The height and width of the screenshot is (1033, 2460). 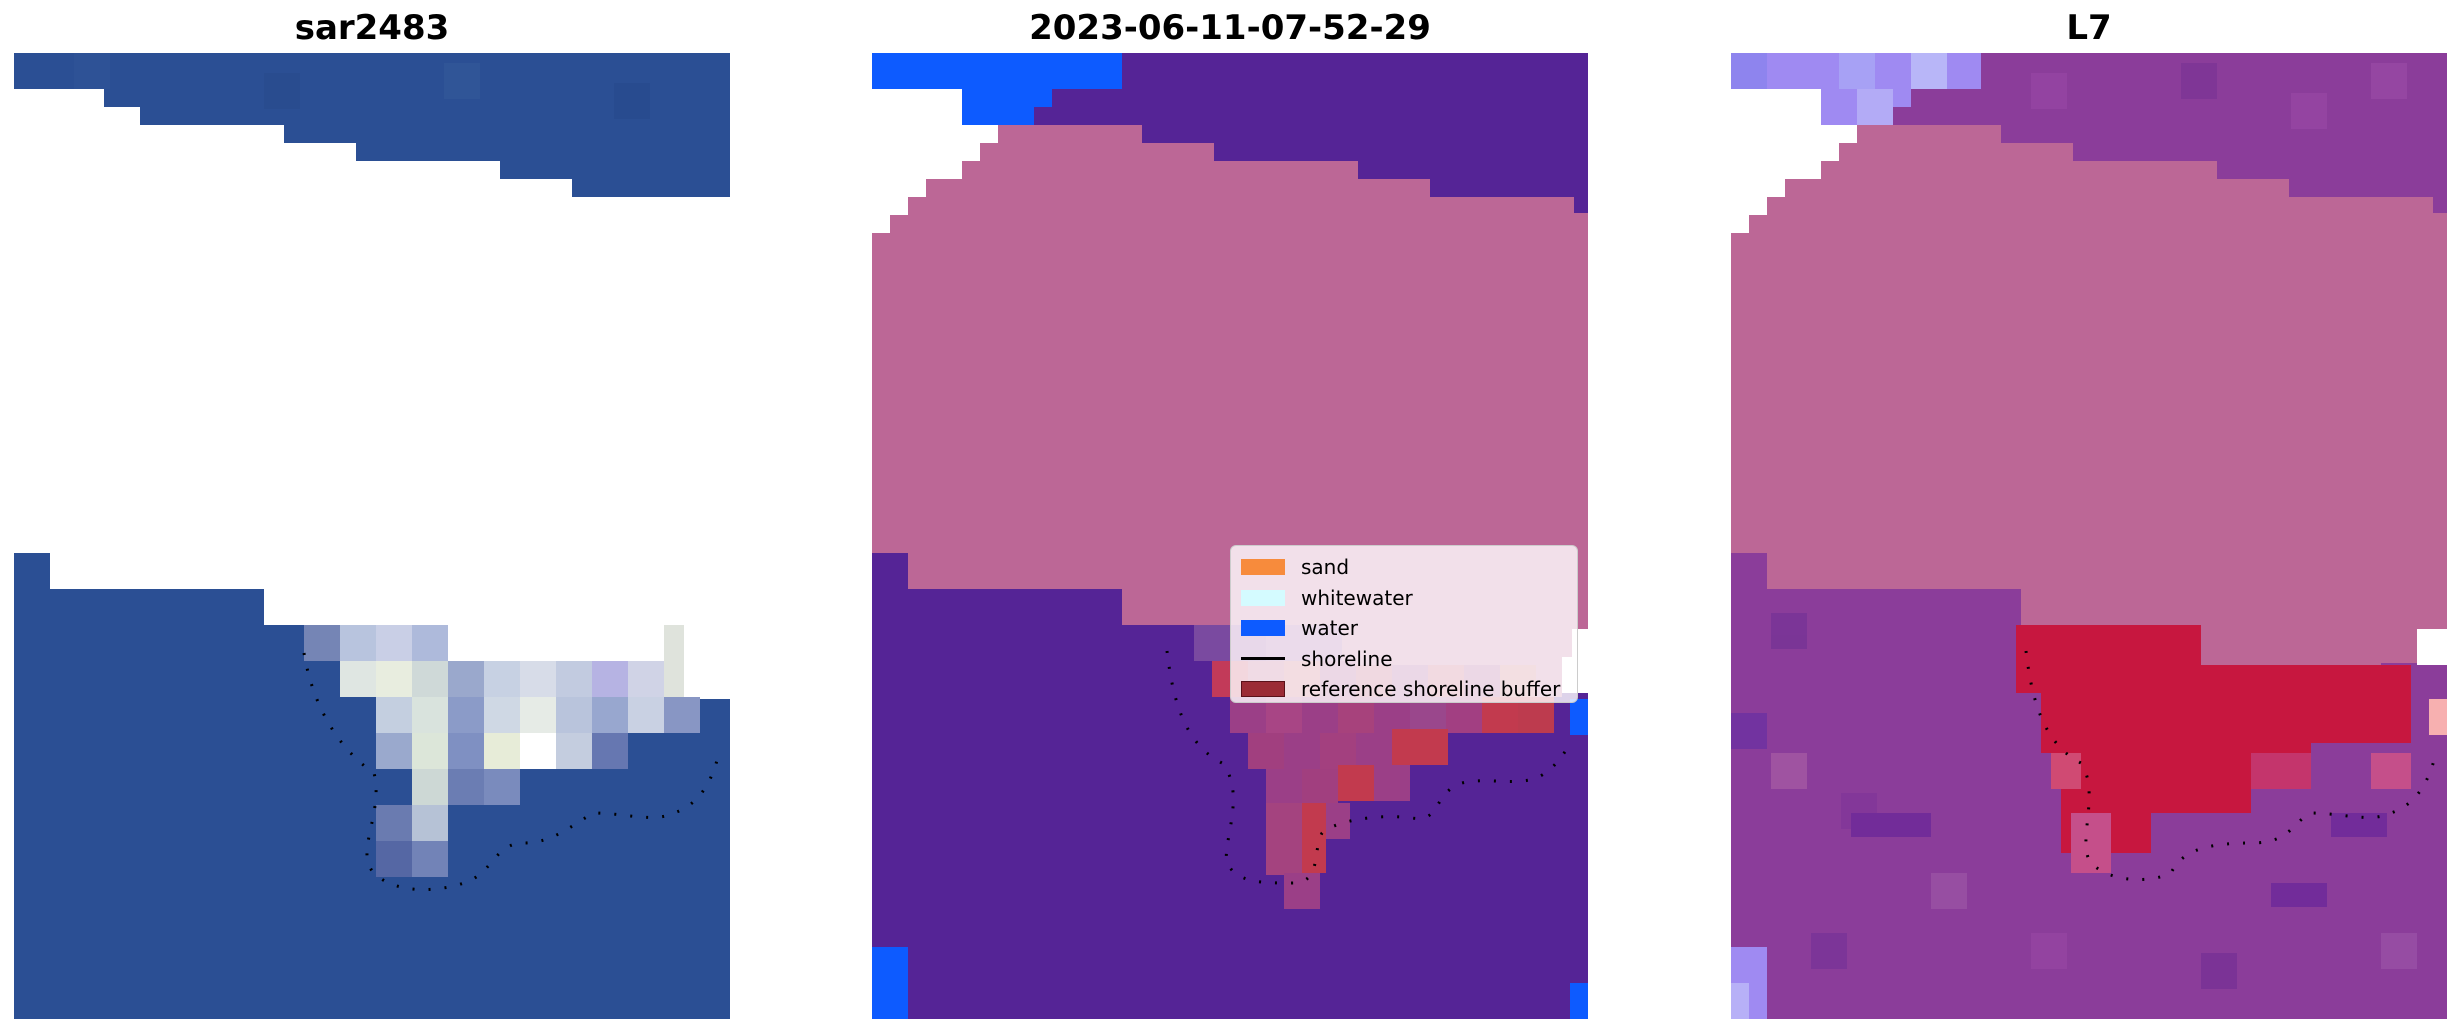 What do you see at coordinates (1404, 628) in the screenshot?
I see `legend-item-water: water` at bounding box center [1404, 628].